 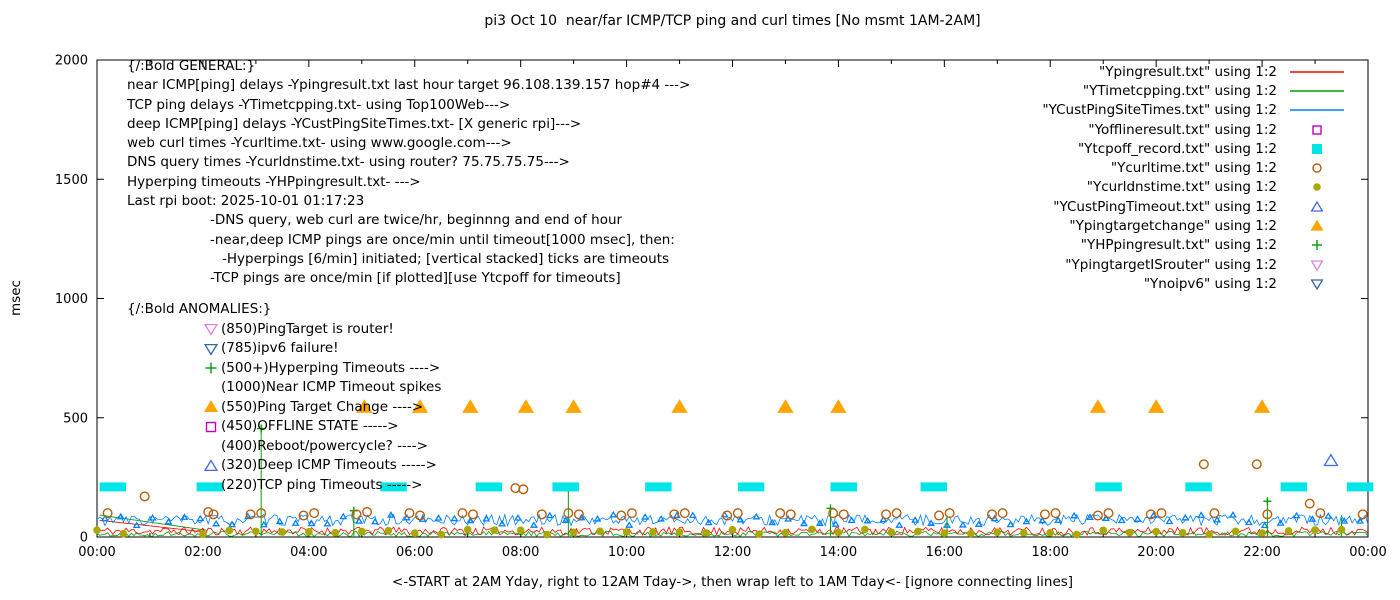 I want to click on series-Ycurldnstime, so click(x=719, y=532).